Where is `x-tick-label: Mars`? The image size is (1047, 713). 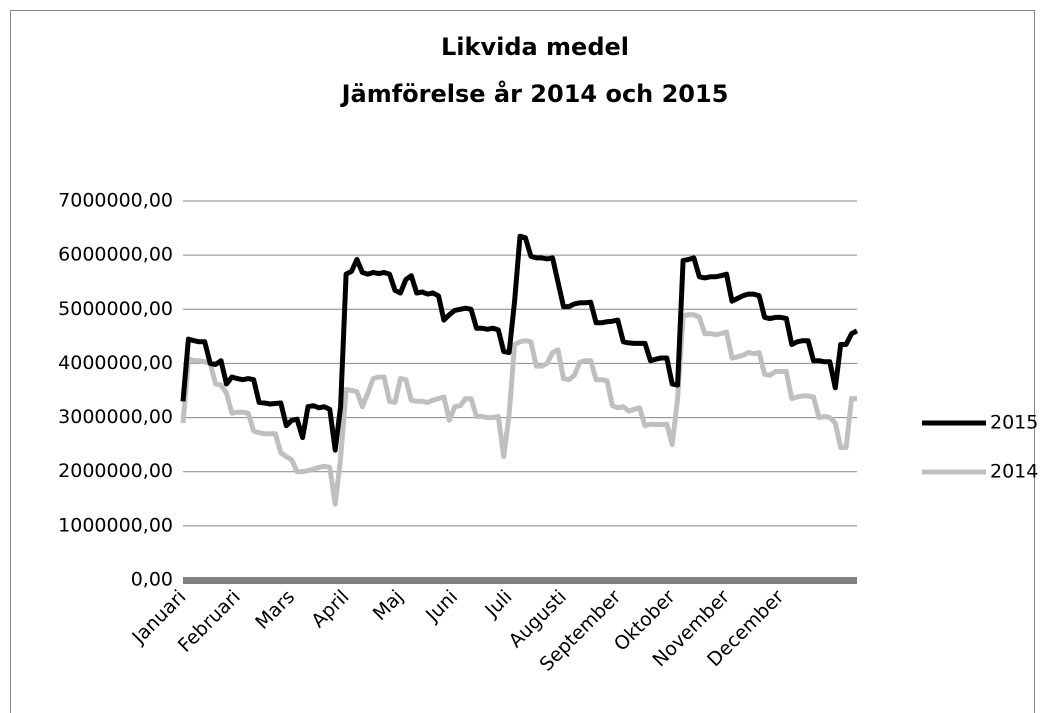 x-tick-label: Mars is located at coordinates (275, 610).